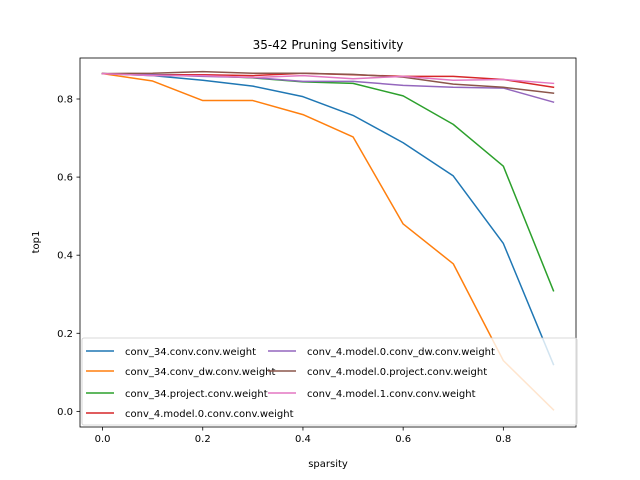 The width and height of the screenshot is (640, 480). What do you see at coordinates (503, 439) in the screenshot?
I see `x-tick-label: 0.8` at bounding box center [503, 439].